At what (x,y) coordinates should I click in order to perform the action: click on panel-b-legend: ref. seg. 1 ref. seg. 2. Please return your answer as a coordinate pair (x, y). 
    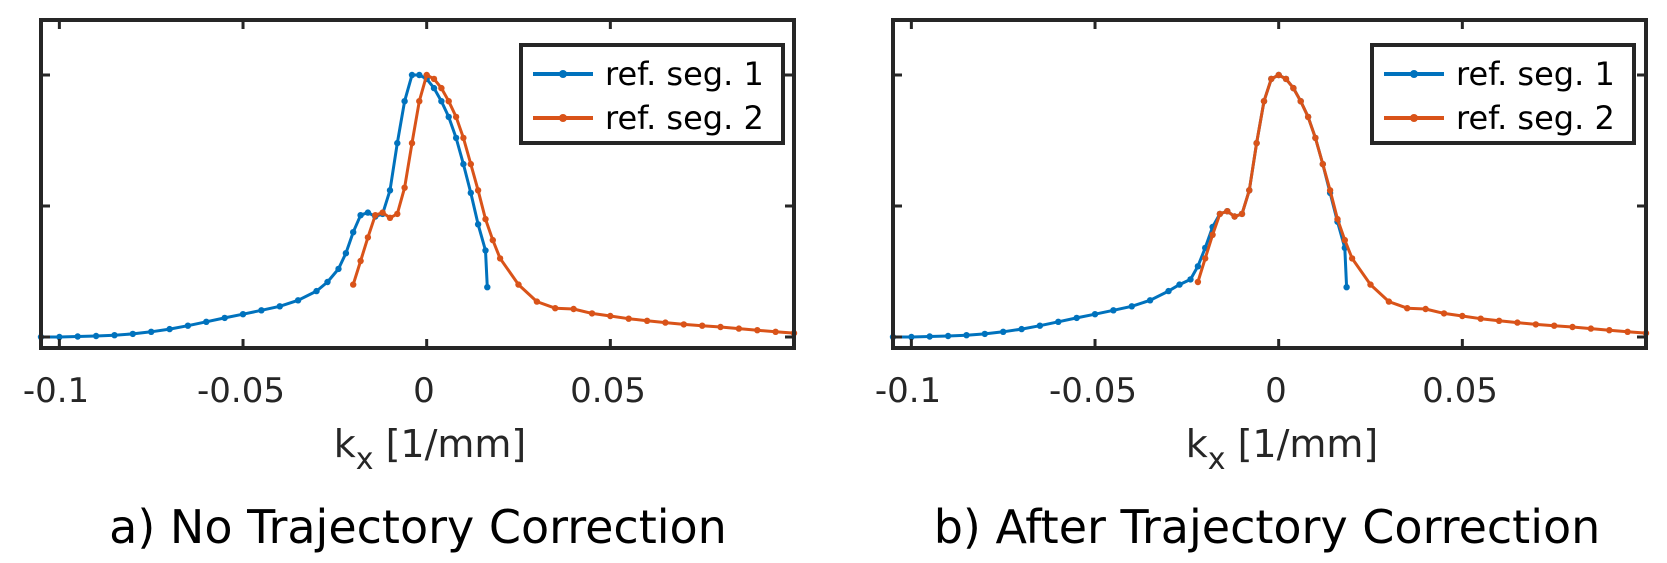
    Looking at the image, I should click on (1503, 94).